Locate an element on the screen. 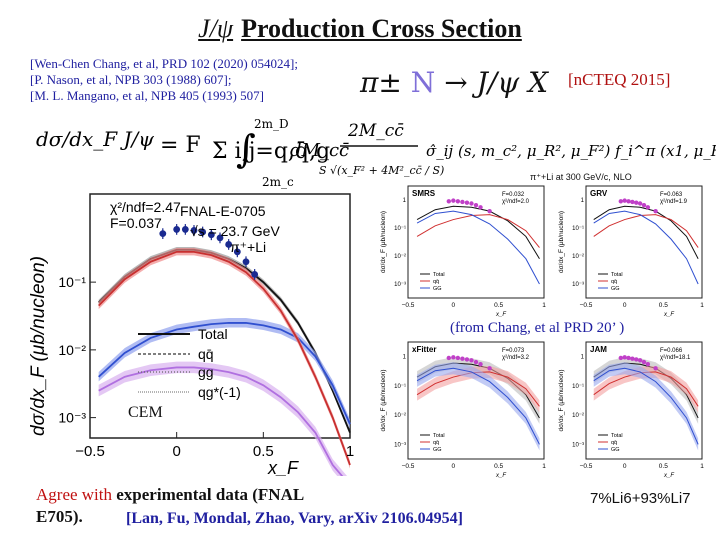 This screenshot has width=720, height=540. formula-lhs: dσ/dx_F J/ψ is located at coordinates (95, 139).